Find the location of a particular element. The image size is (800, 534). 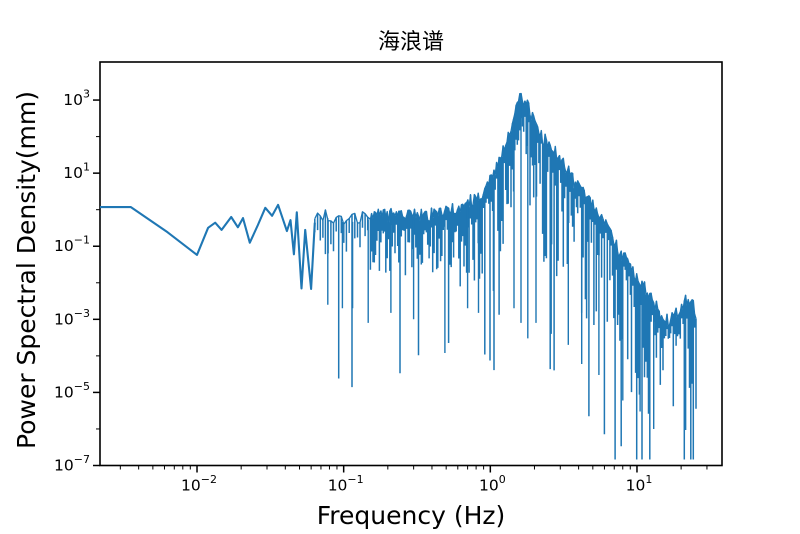

x-axis-label: Frequency (Hz) is located at coordinates (411, 515).